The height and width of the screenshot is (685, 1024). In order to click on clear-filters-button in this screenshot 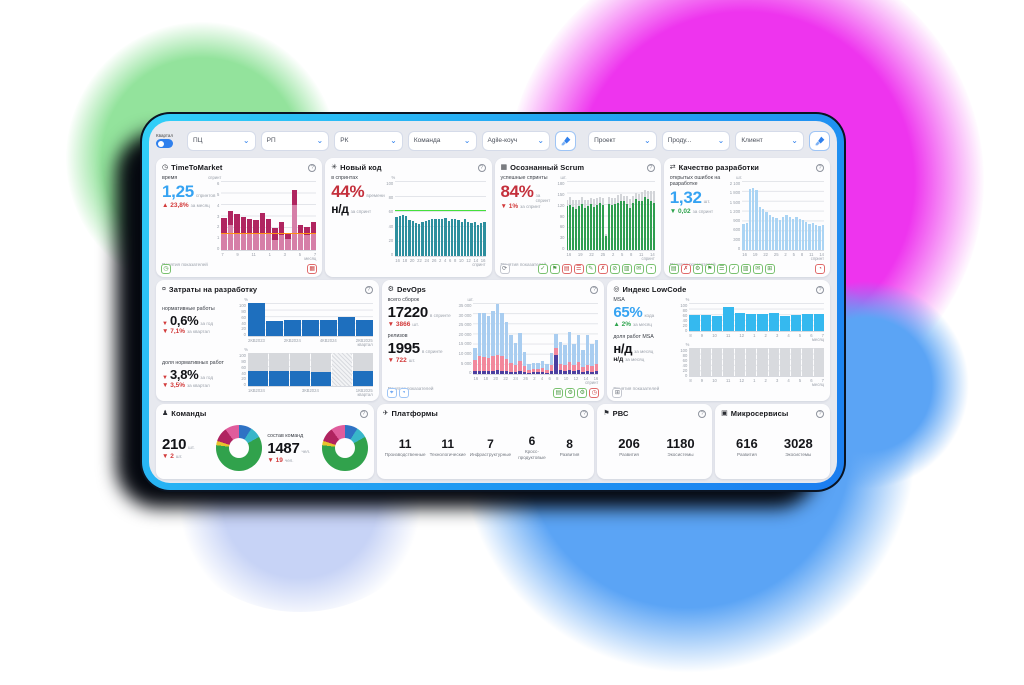, I will do `click(566, 140)`.